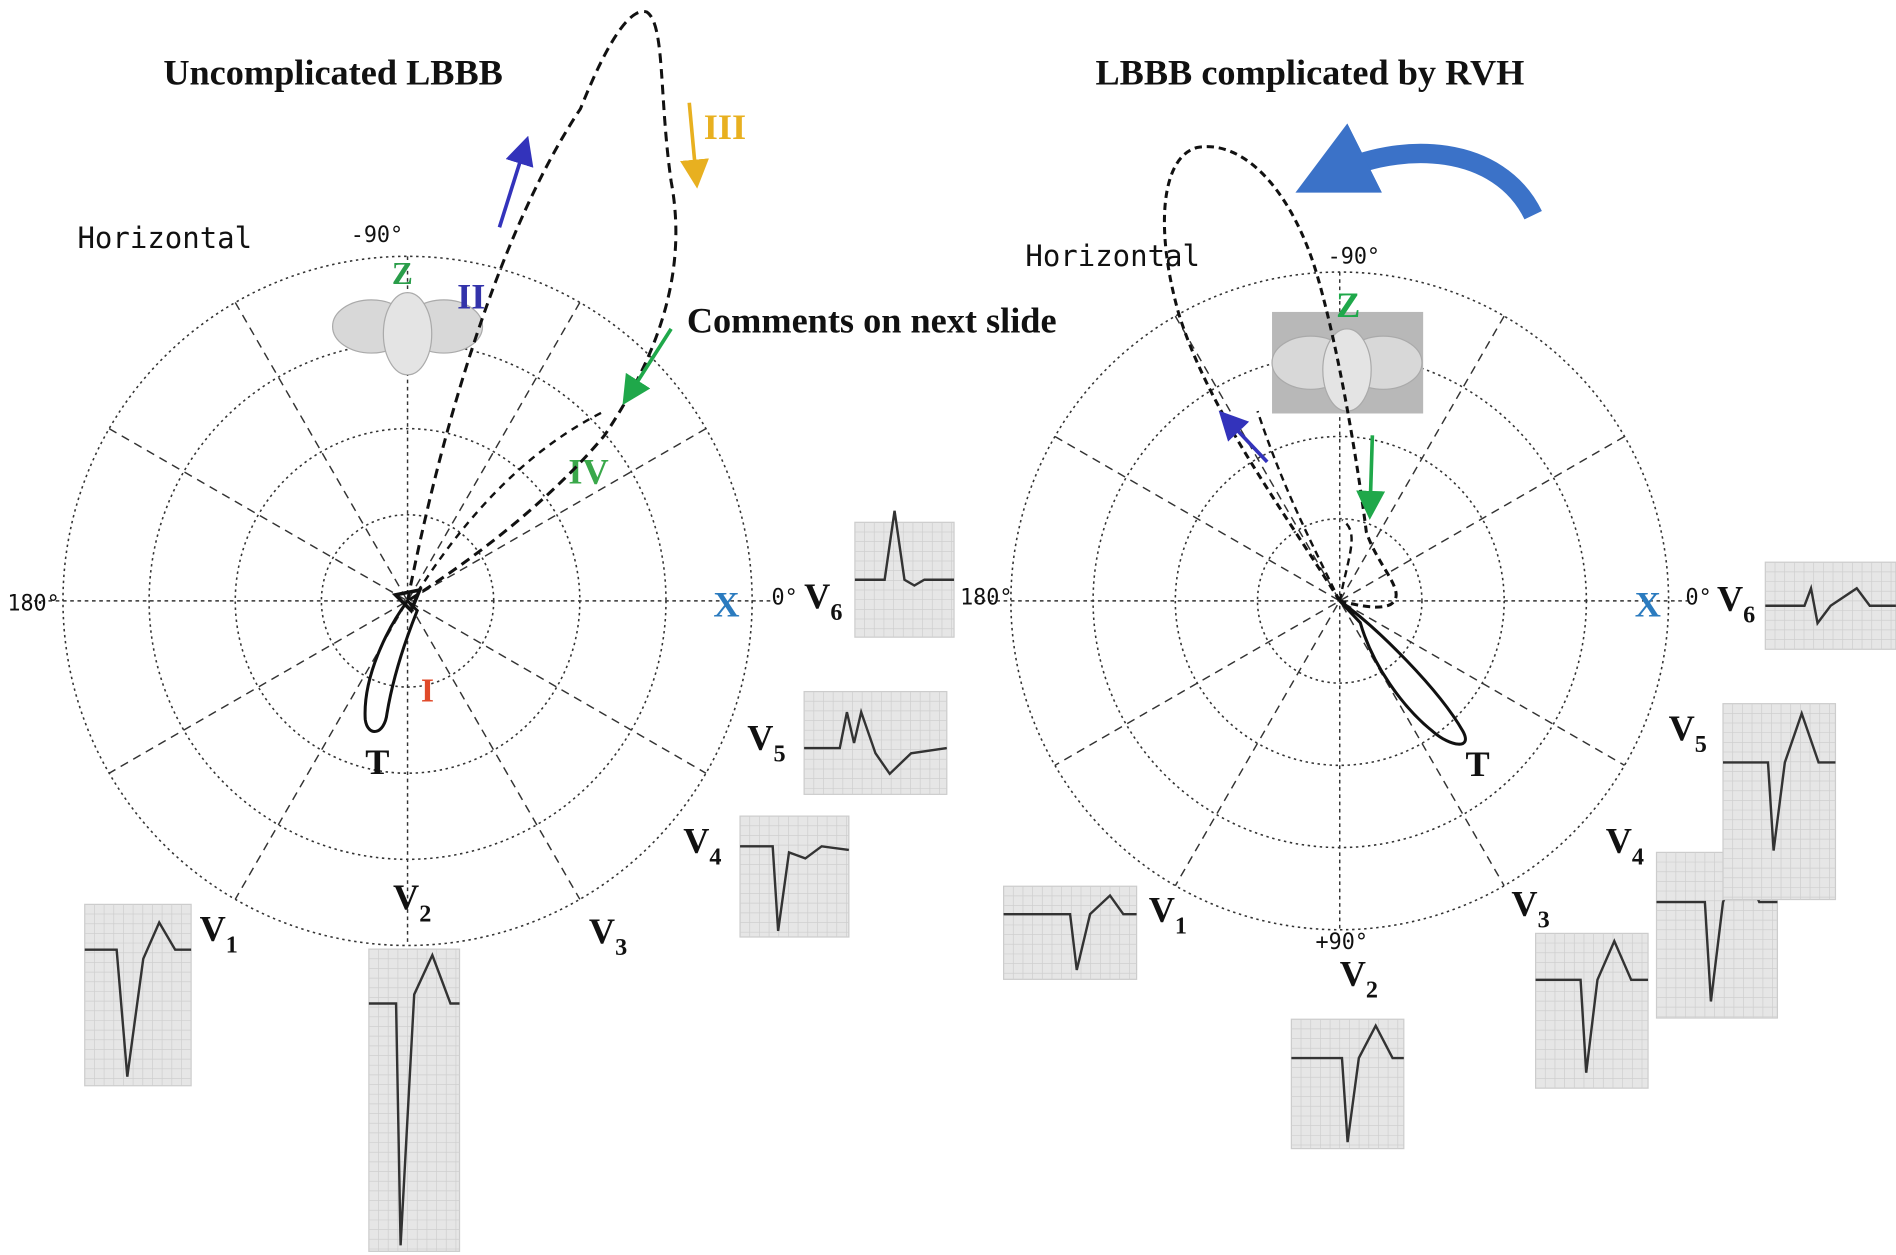  What do you see at coordinates (1342, 942) in the screenshot?
I see `angle-label: +90°` at bounding box center [1342, 942].